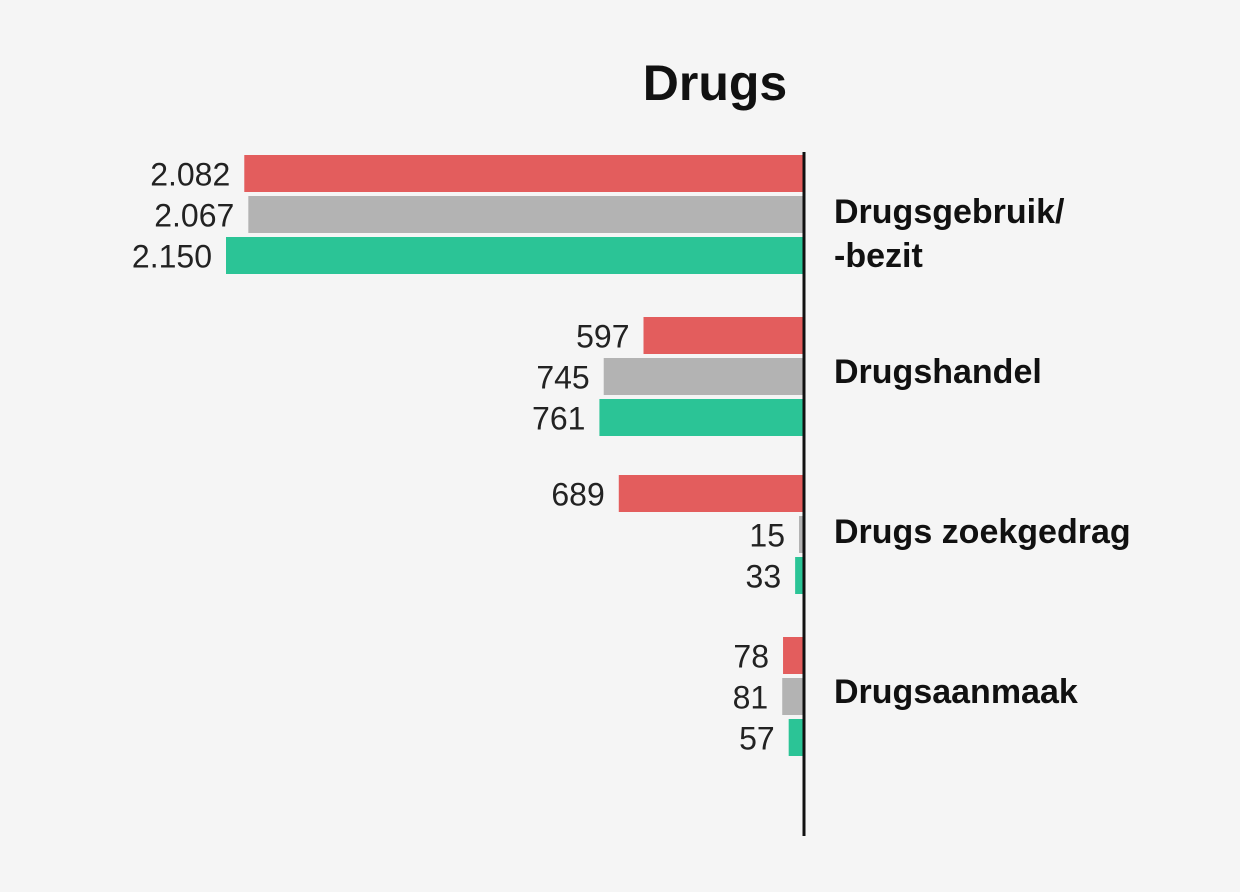  What do you see at coordinates (938, 372) in the screenshot?
I see `category-label-drugshandel: Drugshandel` at bounding box center [938, 372].